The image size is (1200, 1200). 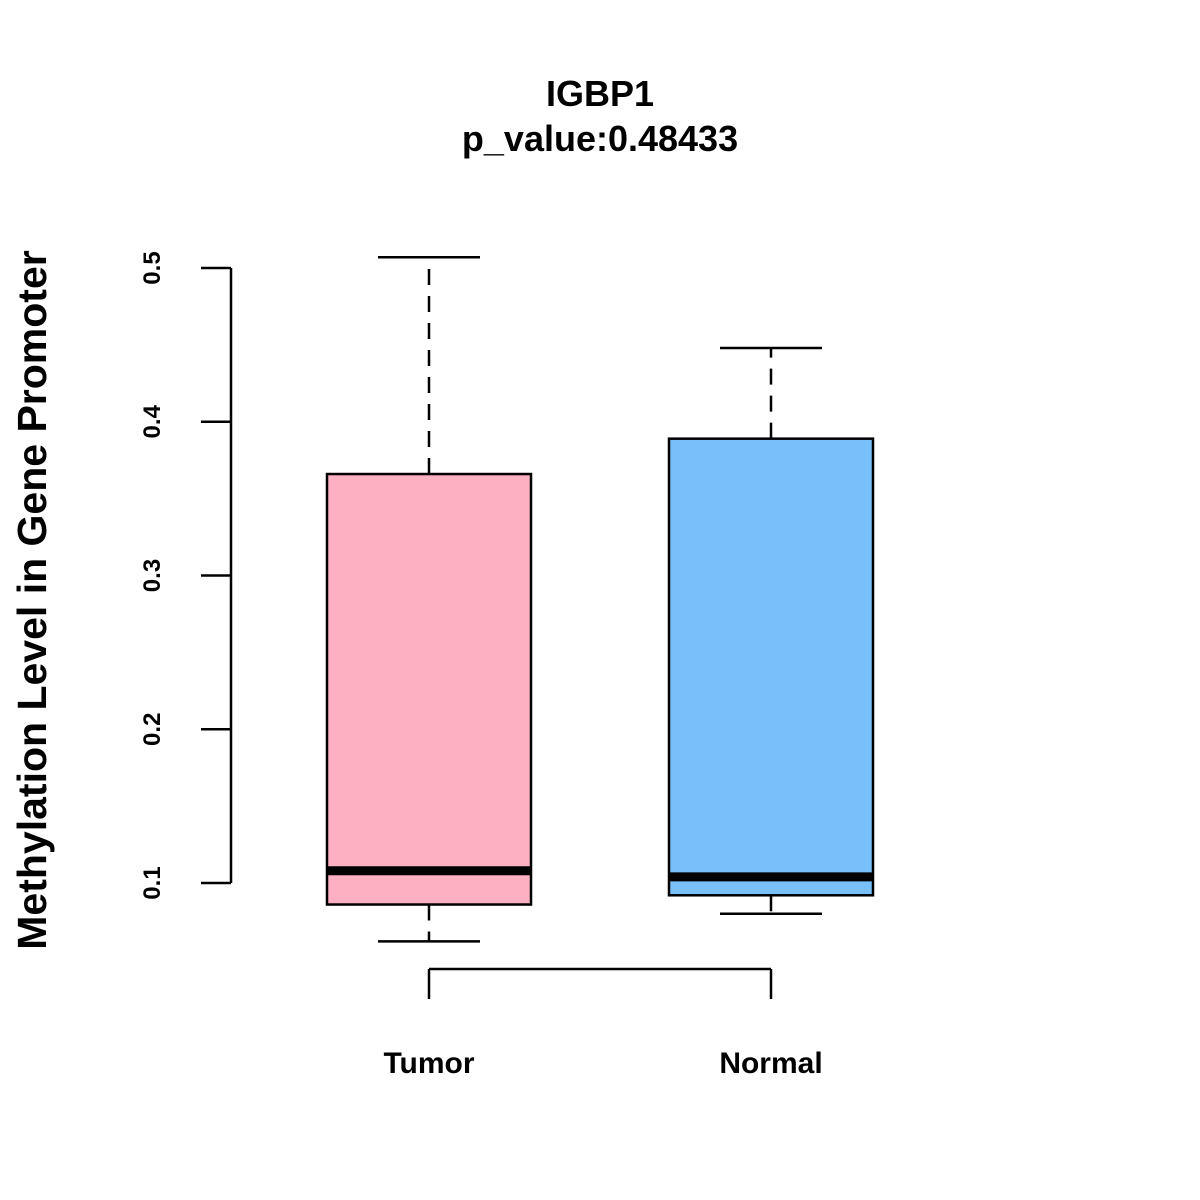 I want to click on category-label-tumor: Tumor, so click(x=428, y=1063).